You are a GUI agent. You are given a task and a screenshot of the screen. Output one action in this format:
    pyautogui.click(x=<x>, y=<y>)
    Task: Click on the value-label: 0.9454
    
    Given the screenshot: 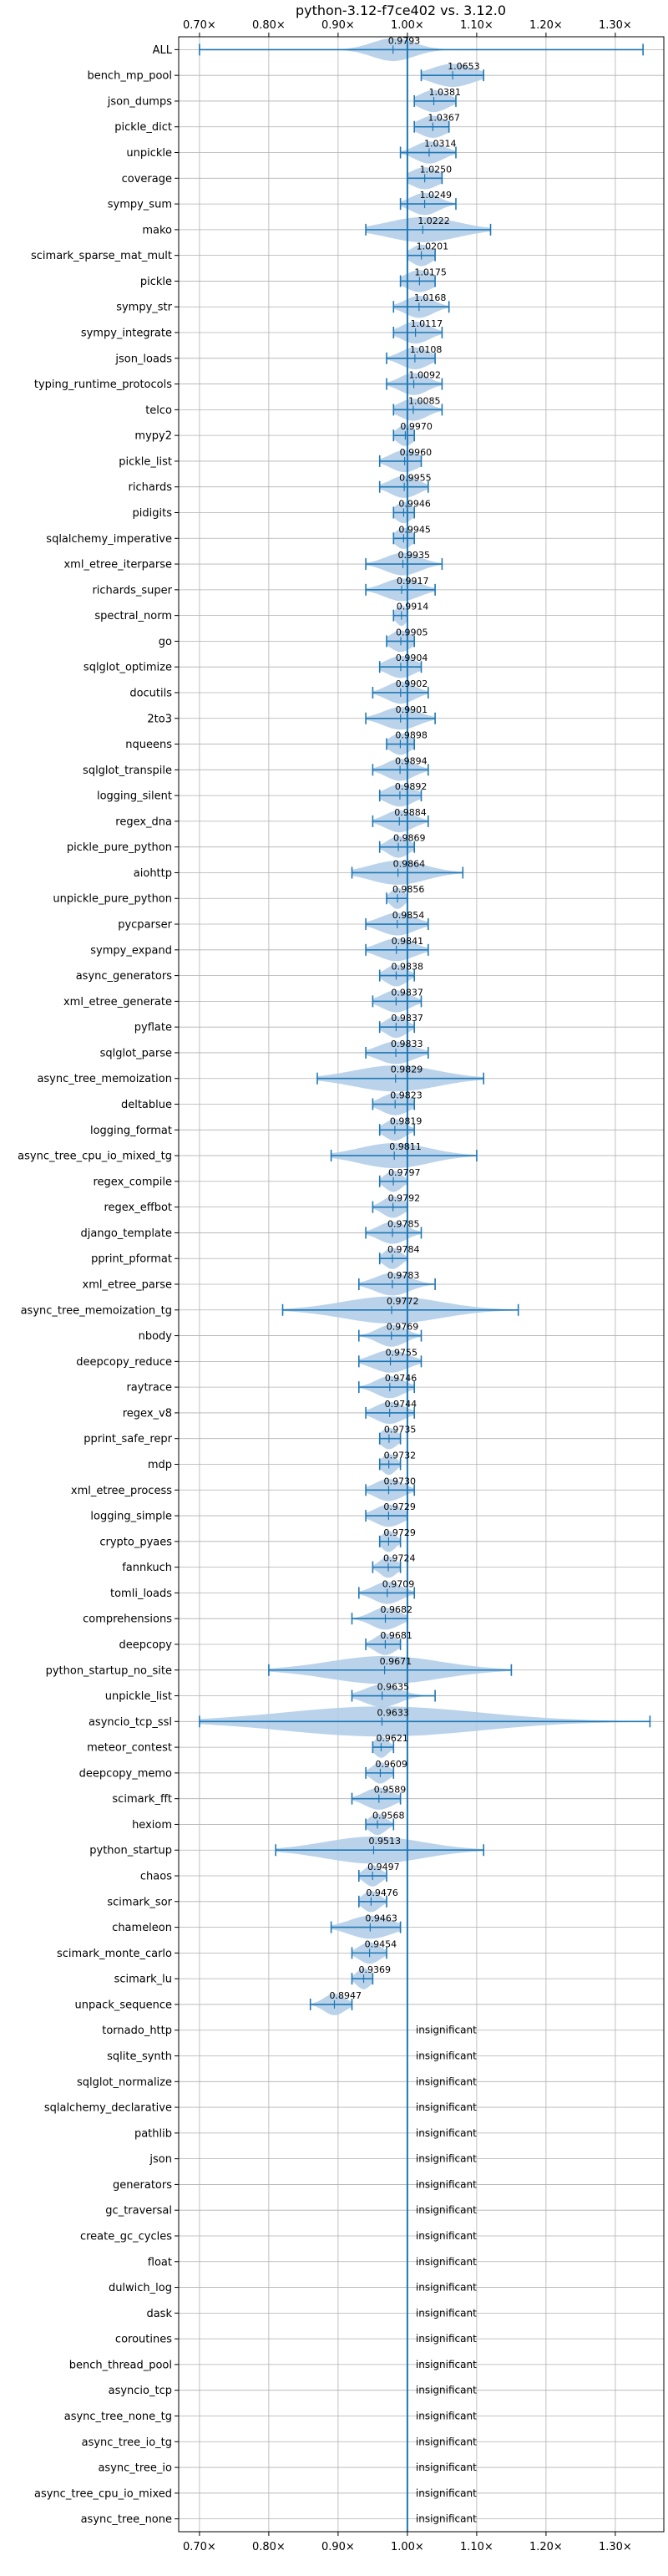 What is the action you would take?
    pyautogui.click(x=381, y=1944)
    